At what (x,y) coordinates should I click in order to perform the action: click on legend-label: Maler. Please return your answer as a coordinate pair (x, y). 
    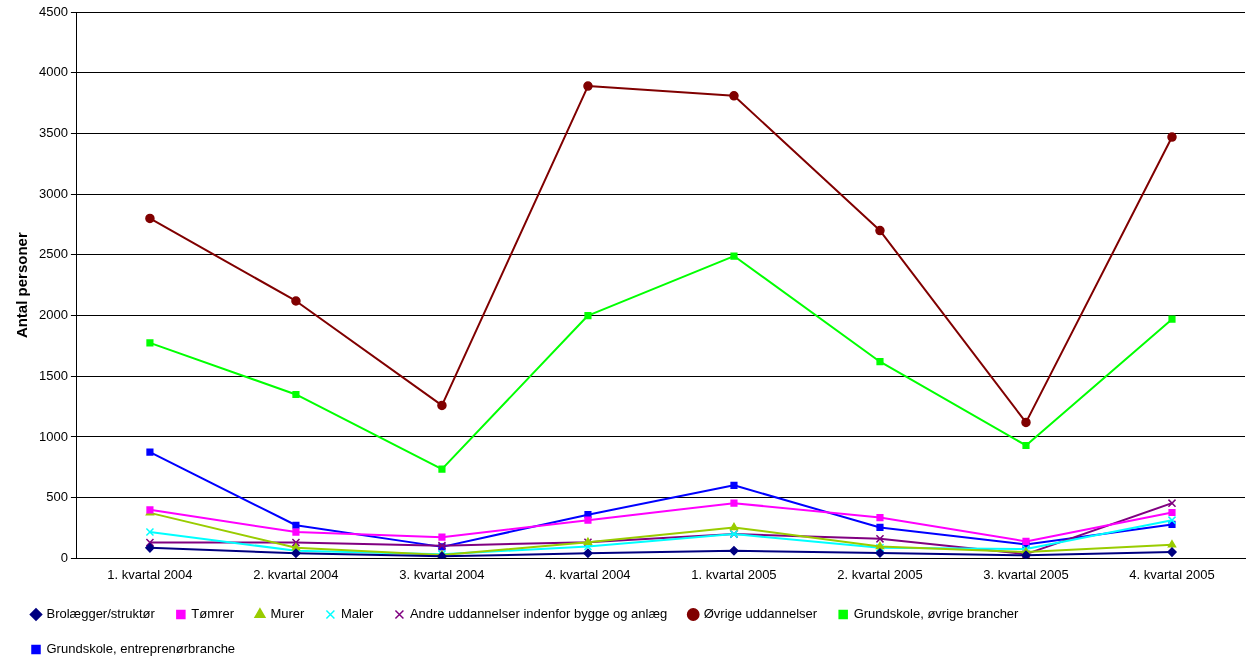
    Looking at the image, I should click on (357, 614).